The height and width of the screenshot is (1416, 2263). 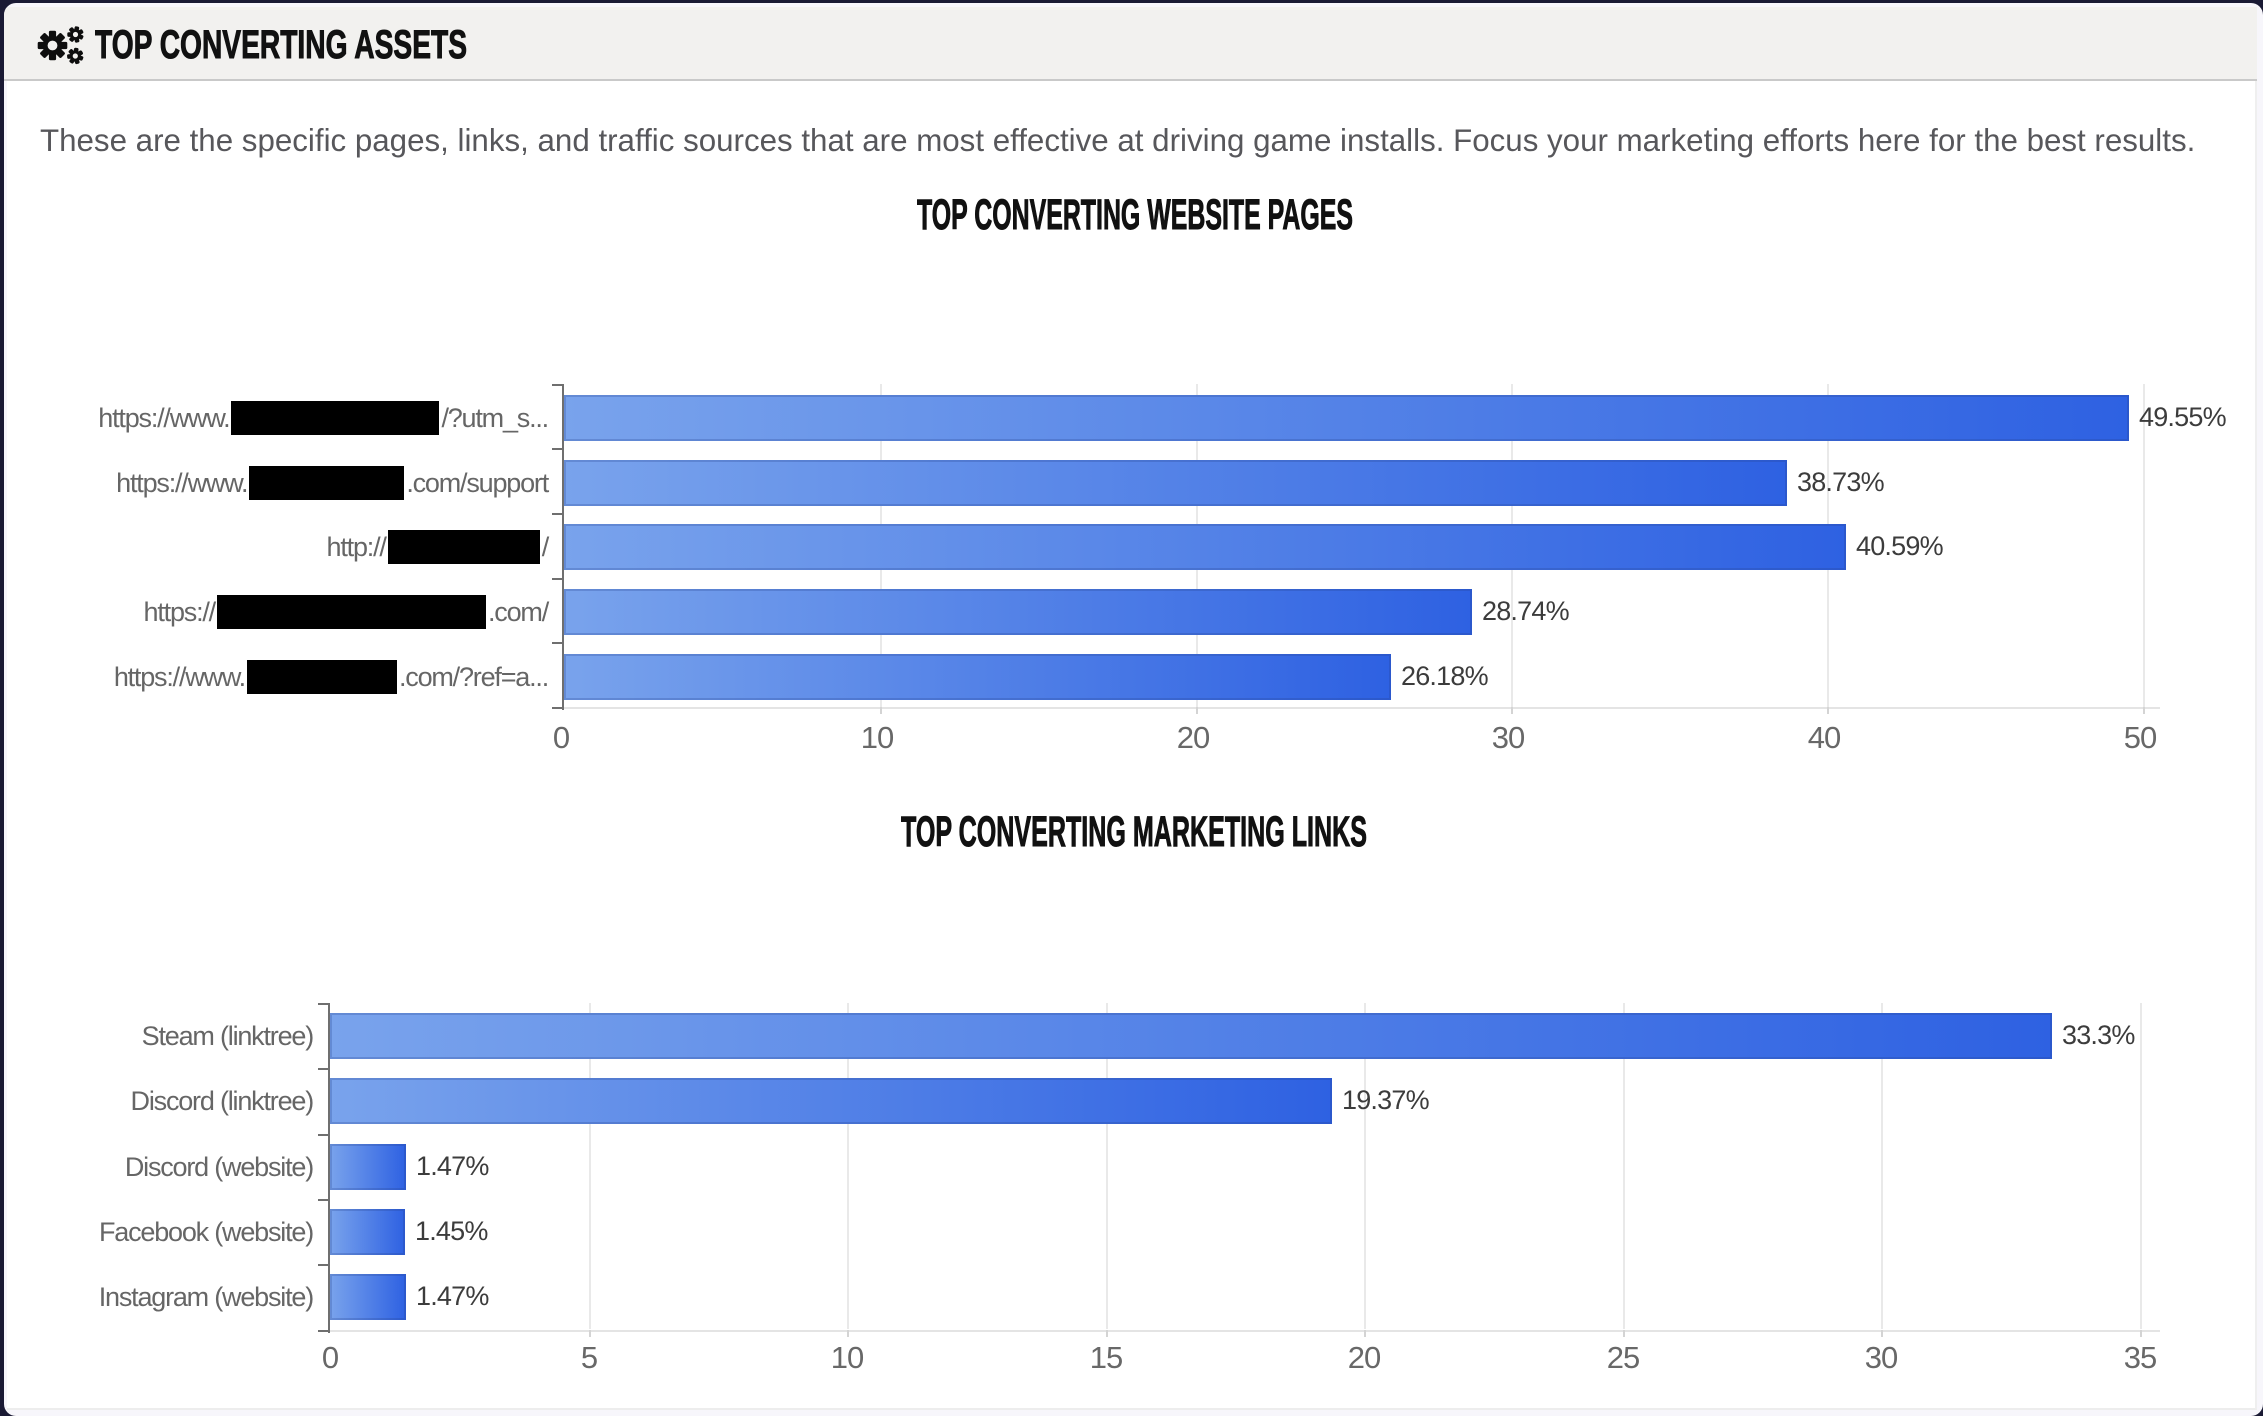 What do you see at coordinates (1134, 832) in the screenshot?
I see `svg-text: TOP CONVERTING MARKETING LINKS` at bounding box center [1134, 832].